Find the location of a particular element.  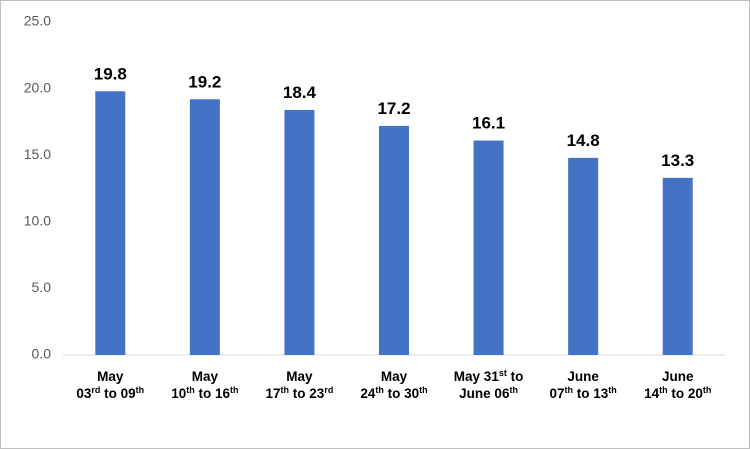

x-tick-line: May 31st to is located at coordinates (489, 376).